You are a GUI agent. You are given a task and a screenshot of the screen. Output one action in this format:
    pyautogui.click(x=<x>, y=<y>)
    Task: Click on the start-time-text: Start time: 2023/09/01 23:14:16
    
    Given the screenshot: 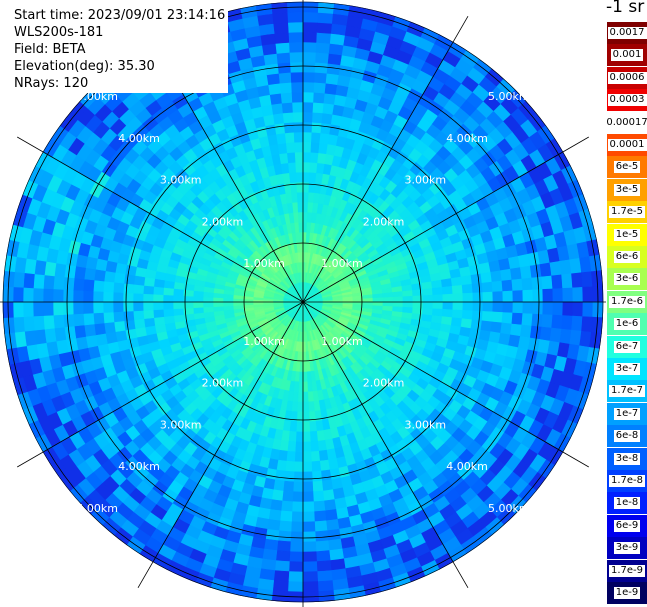 What is the action you would take?
    pyautogui.click(x=120, y=15)
    